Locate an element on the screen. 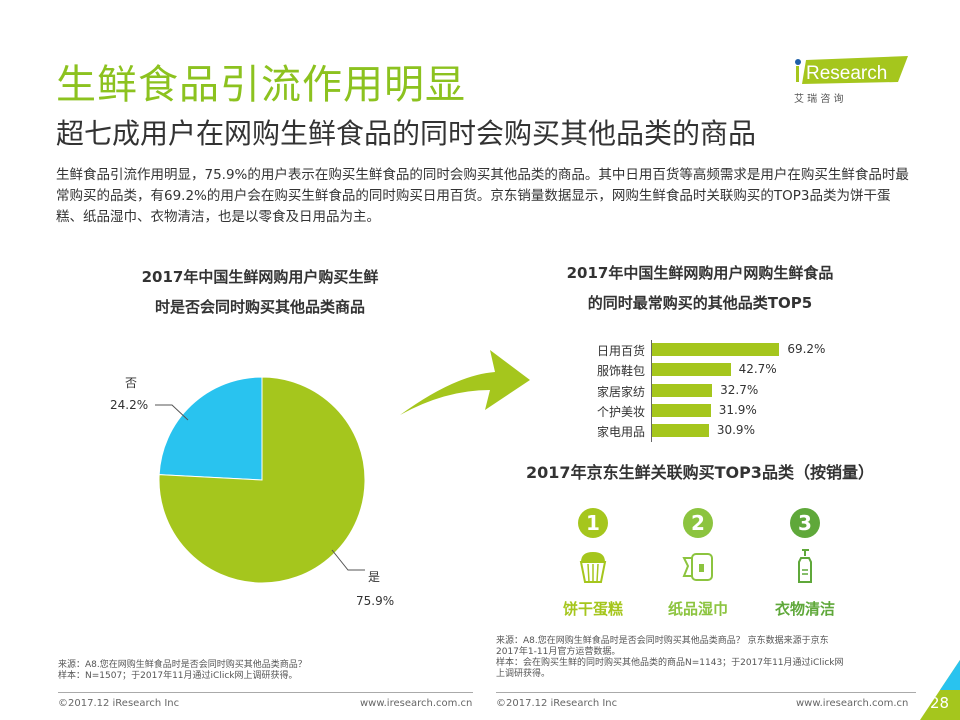  copyright-right: ©2017.12 iResearch Inc is located at coordinates (557, 703).